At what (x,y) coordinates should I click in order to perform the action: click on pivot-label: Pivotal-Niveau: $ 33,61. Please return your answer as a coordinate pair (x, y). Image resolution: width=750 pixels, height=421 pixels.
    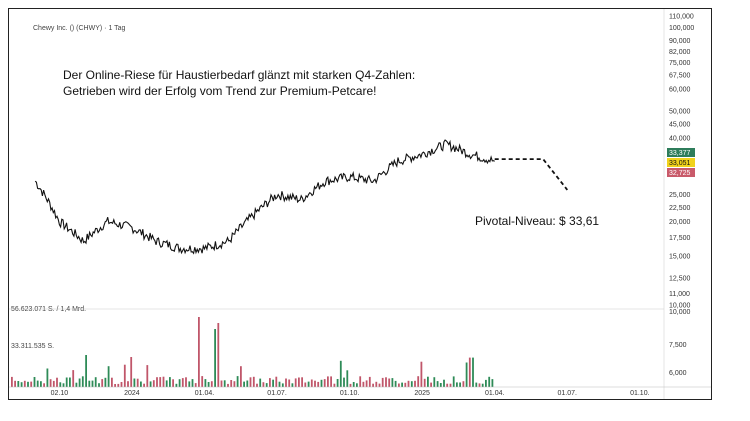
    Looking at the image, I should click on (537, 221).